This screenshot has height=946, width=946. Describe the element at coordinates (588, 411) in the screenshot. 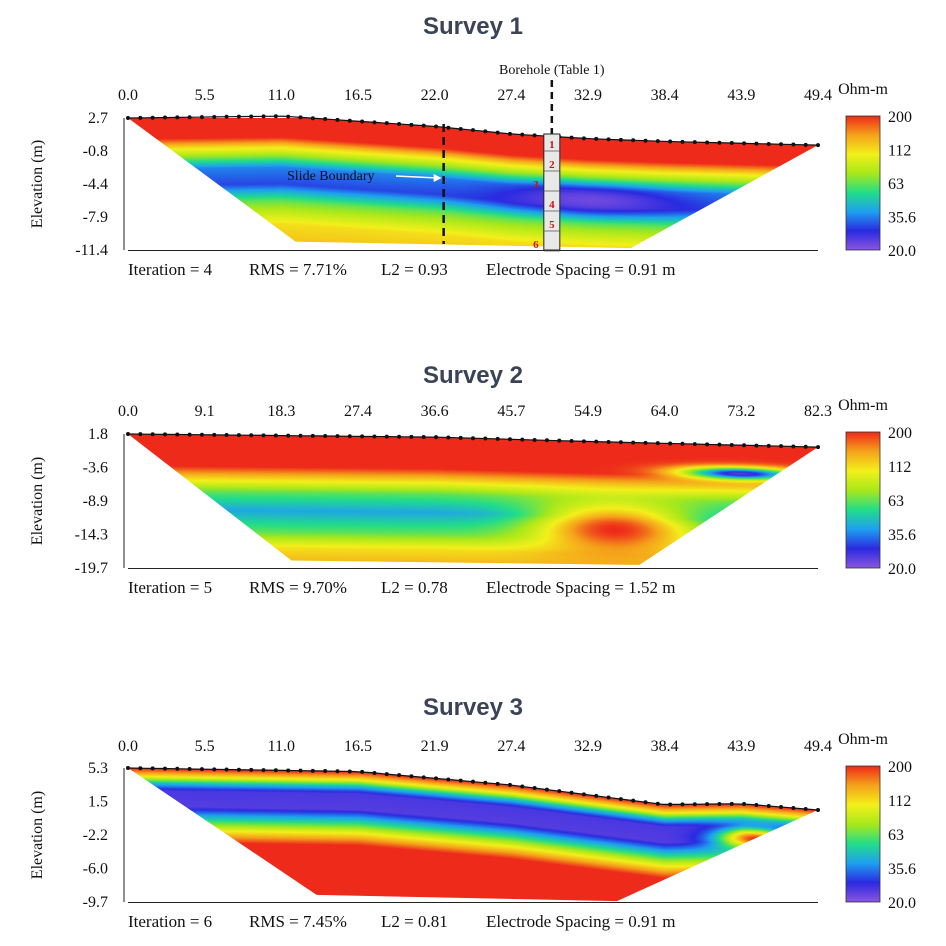

I see `x-tick-label: 54.9` at that location.